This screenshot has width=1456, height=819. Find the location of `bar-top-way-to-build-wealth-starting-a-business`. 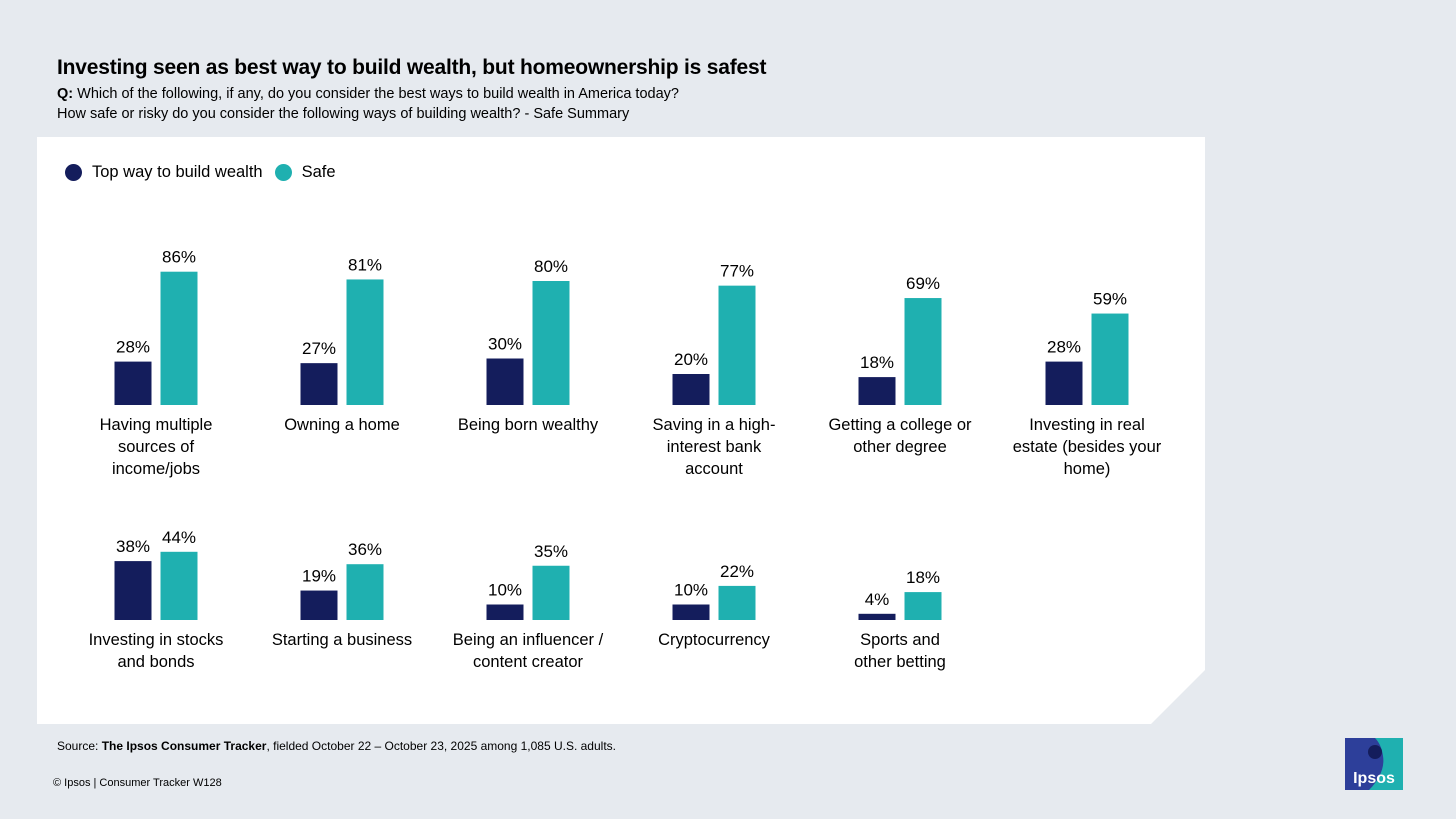

bar-top-way-to-build-wealth-starting-a-business is located at coordinates (319, 605).